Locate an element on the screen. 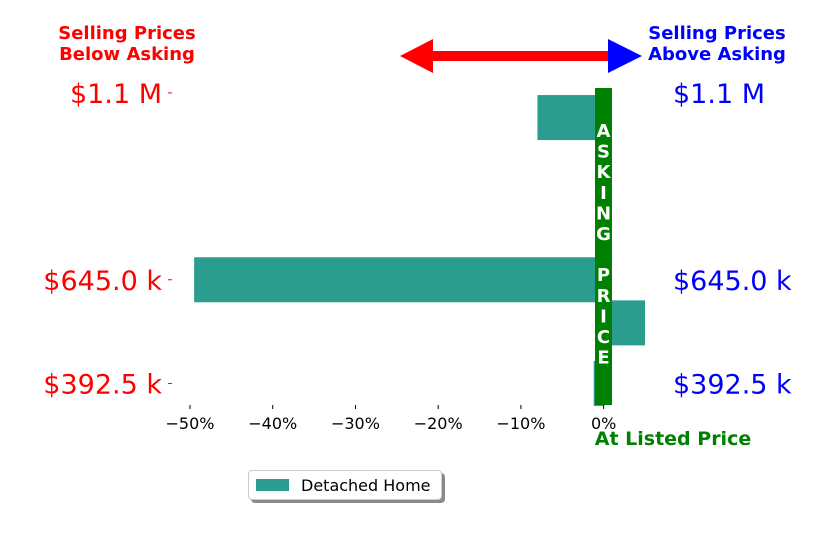  asking-band-letter: C is located at coordinates (603, 337).